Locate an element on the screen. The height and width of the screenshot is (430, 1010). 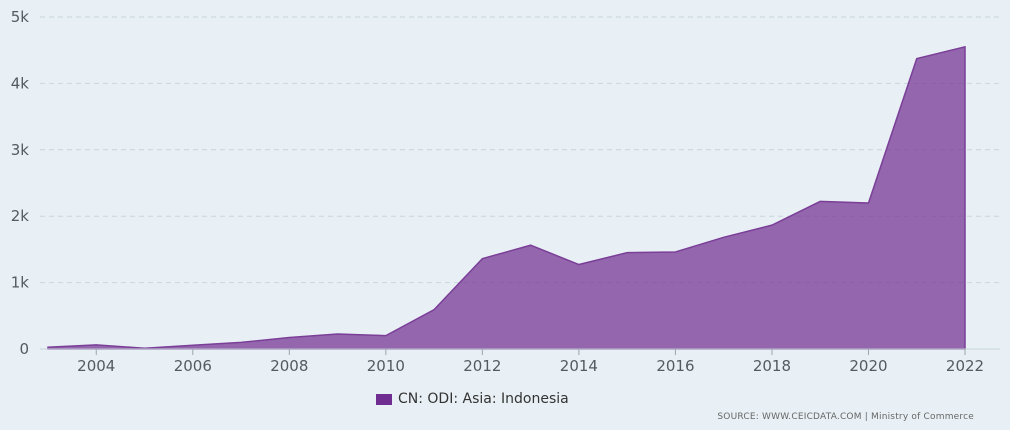
y-tick-label: 5k is located at coordinates (20, 17).